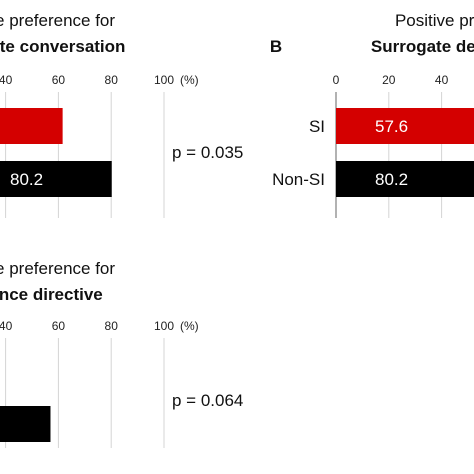  What do you see at coordinates (317, 126) in the screenshot?
I see `category-label: SI` at bounding box center [317, 126].